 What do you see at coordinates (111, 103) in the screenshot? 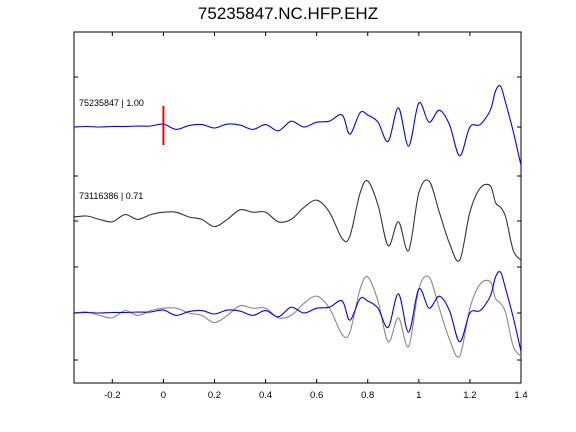
I see `trace-primary-label: 75235847 | 1.00` at bounding box center [111, 103].